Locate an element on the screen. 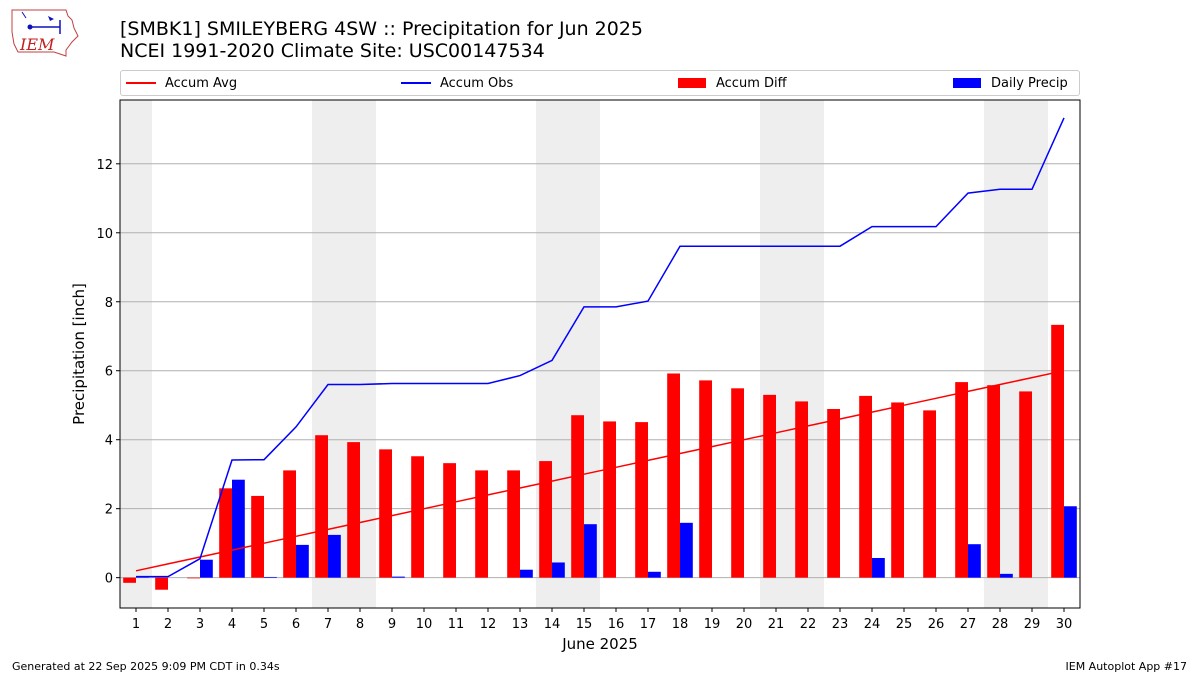 The height and width of the screenshot is (675, 1200). logo-text: IEM is located at coordinates (37, 44).